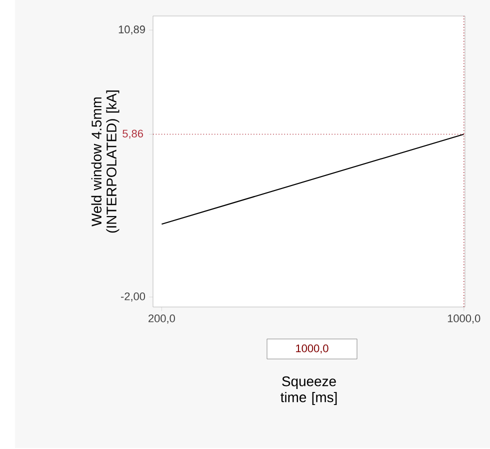 This screenshot has height=449, width=490. What do you see at coordinates (308, 390) in the screenshot?
I see `x-axis-title: Squeeze time [ms]` at bounding box center [308, 390].